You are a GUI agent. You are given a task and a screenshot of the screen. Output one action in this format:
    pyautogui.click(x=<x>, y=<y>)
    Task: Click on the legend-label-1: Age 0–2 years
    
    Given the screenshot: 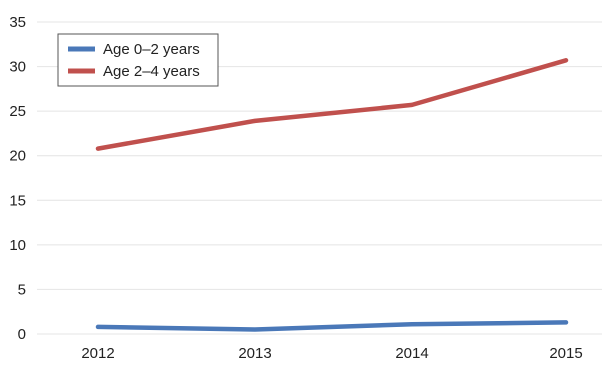 What is the action you would take?
    pyautogui.click(x=151, y=49)
    